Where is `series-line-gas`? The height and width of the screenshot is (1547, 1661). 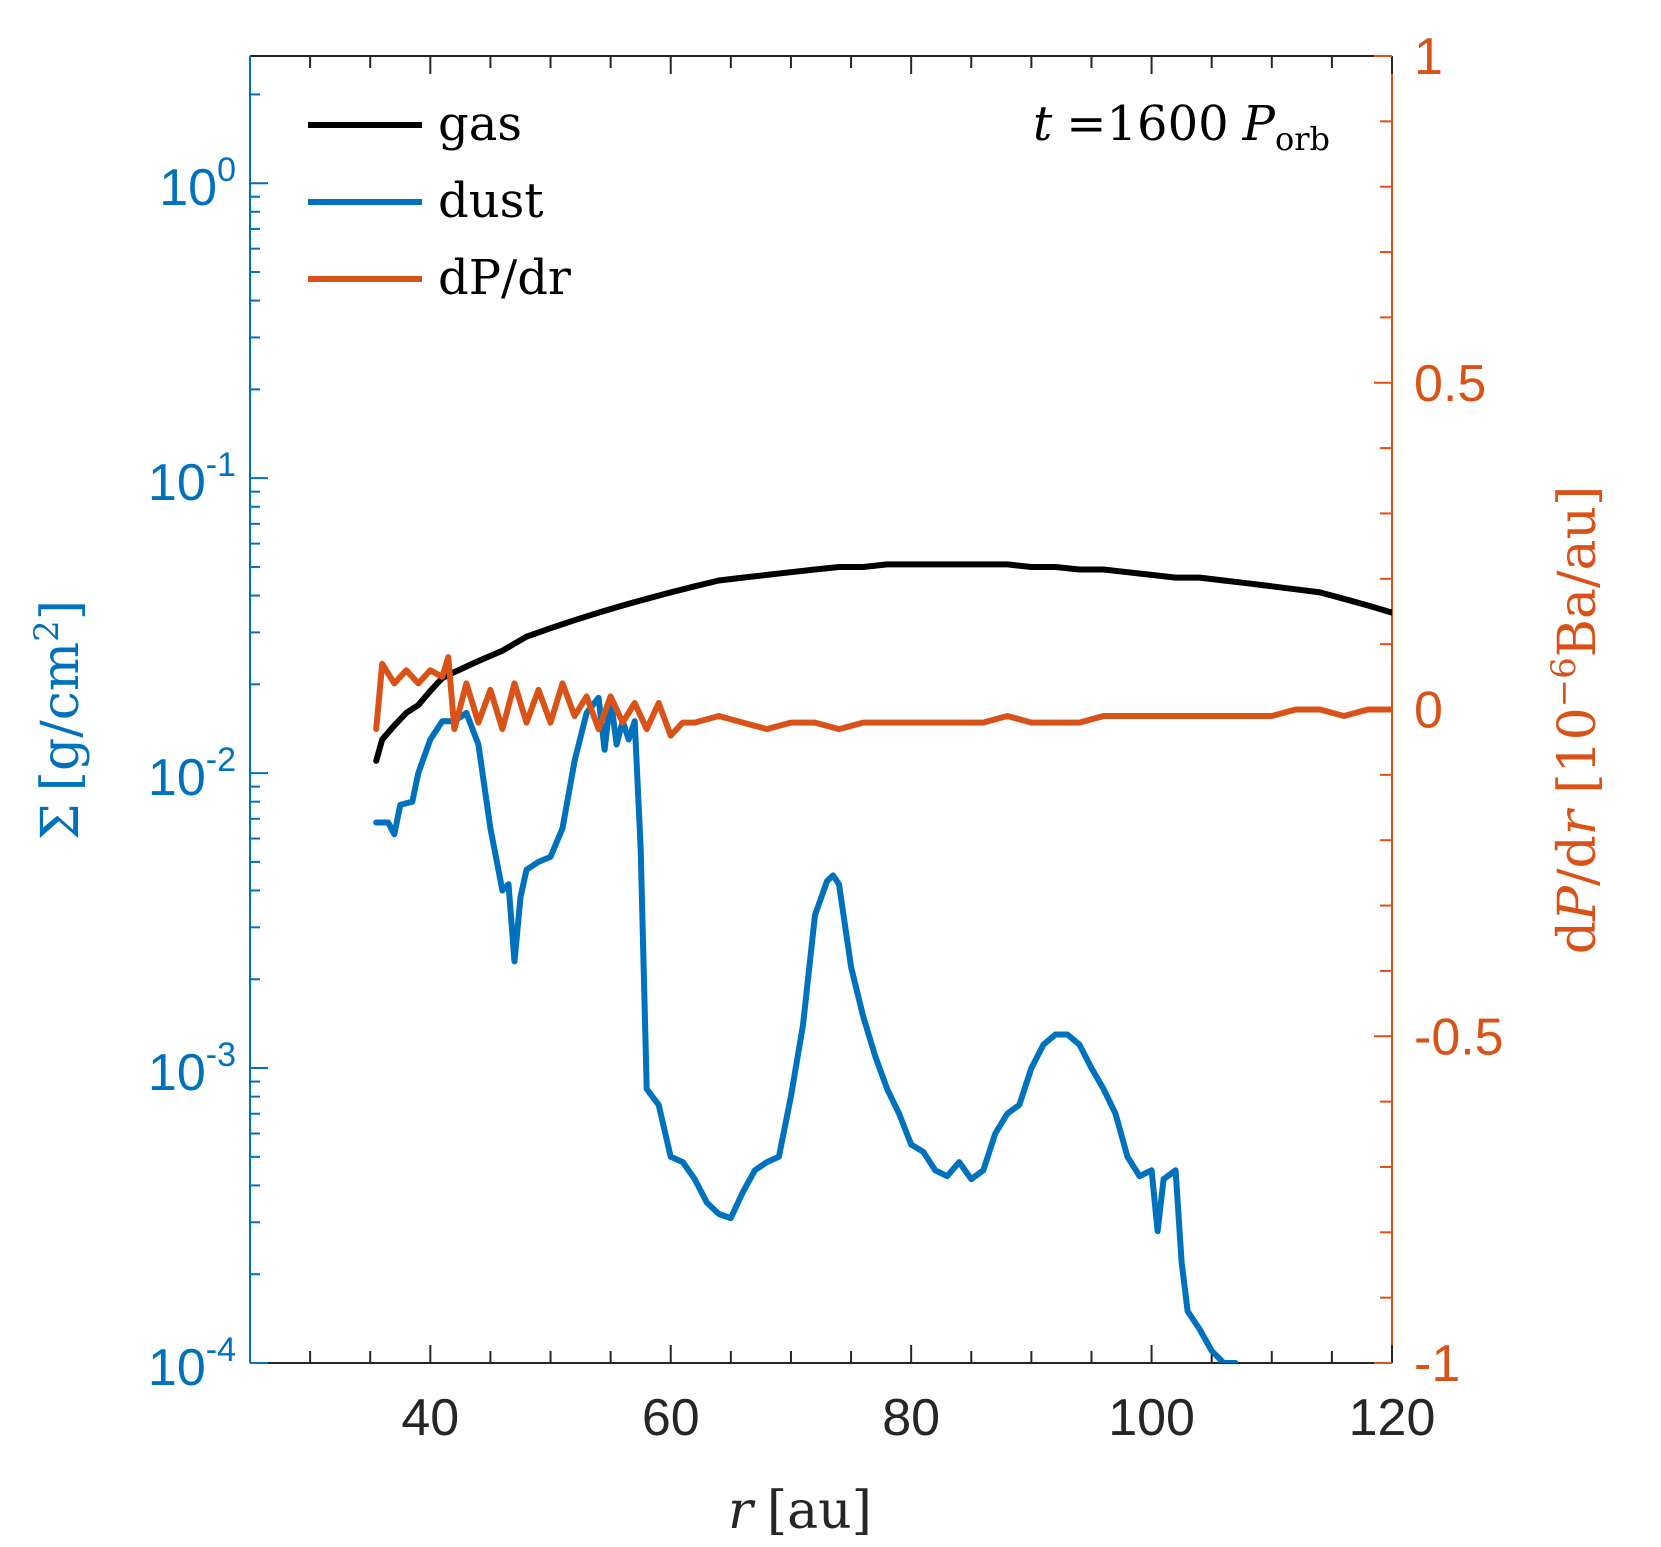 series-line-gas is located at coordinates (882, 662).